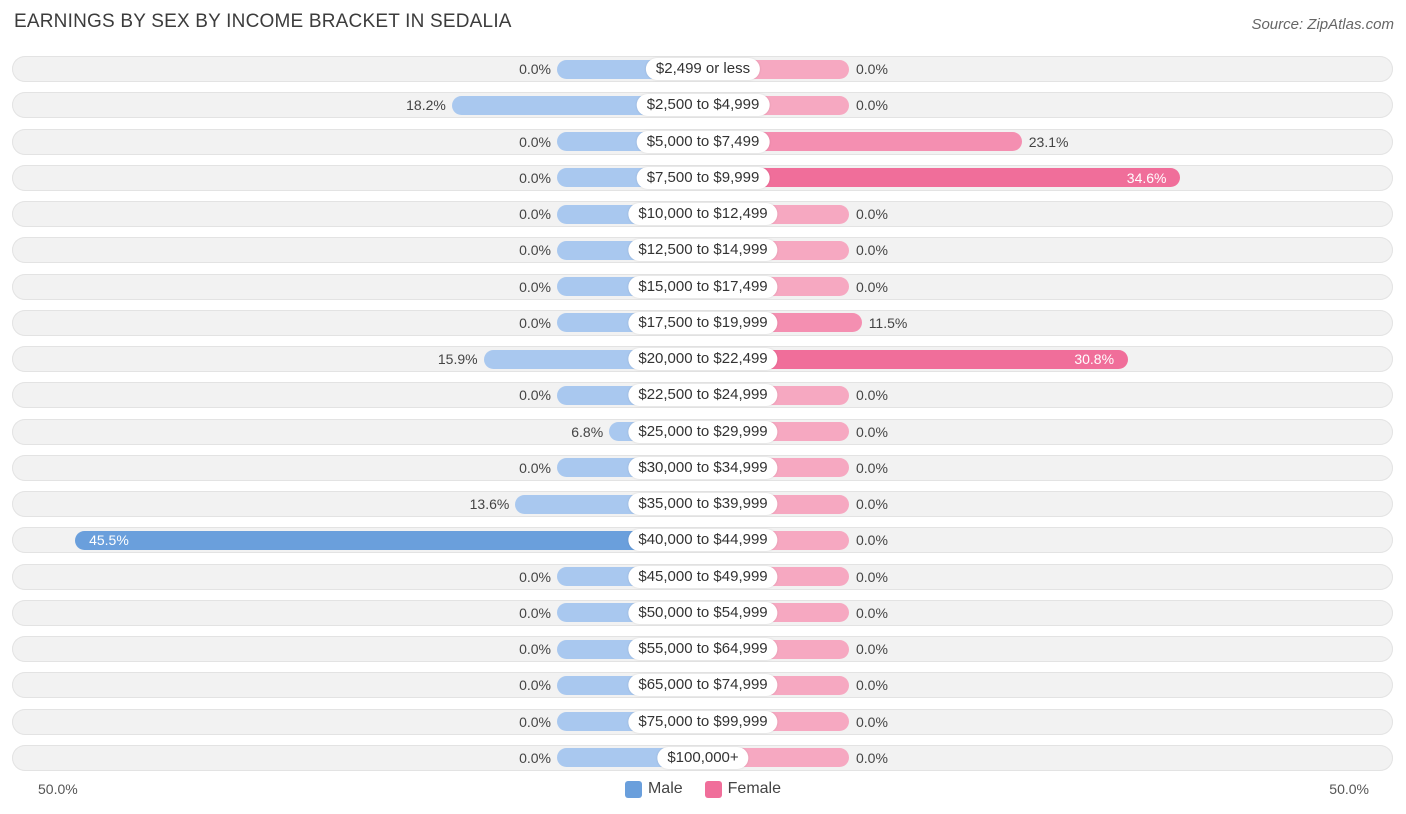 This screenshot has width=1406, height=814. Describe the element at coordinates (1322, 24) in the screenshot. I see `source-label: Source: ZipAtlas.com` at that location.